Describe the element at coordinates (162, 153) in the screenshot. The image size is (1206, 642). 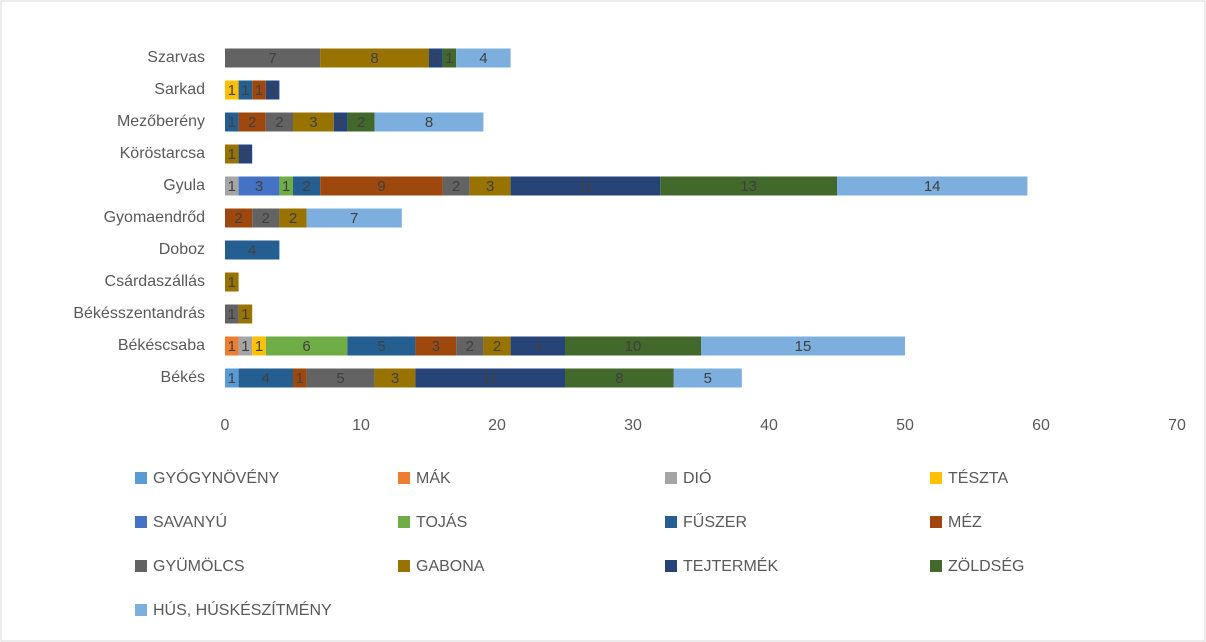
I see `y-tick-label: Köröstarcsa` at that location.